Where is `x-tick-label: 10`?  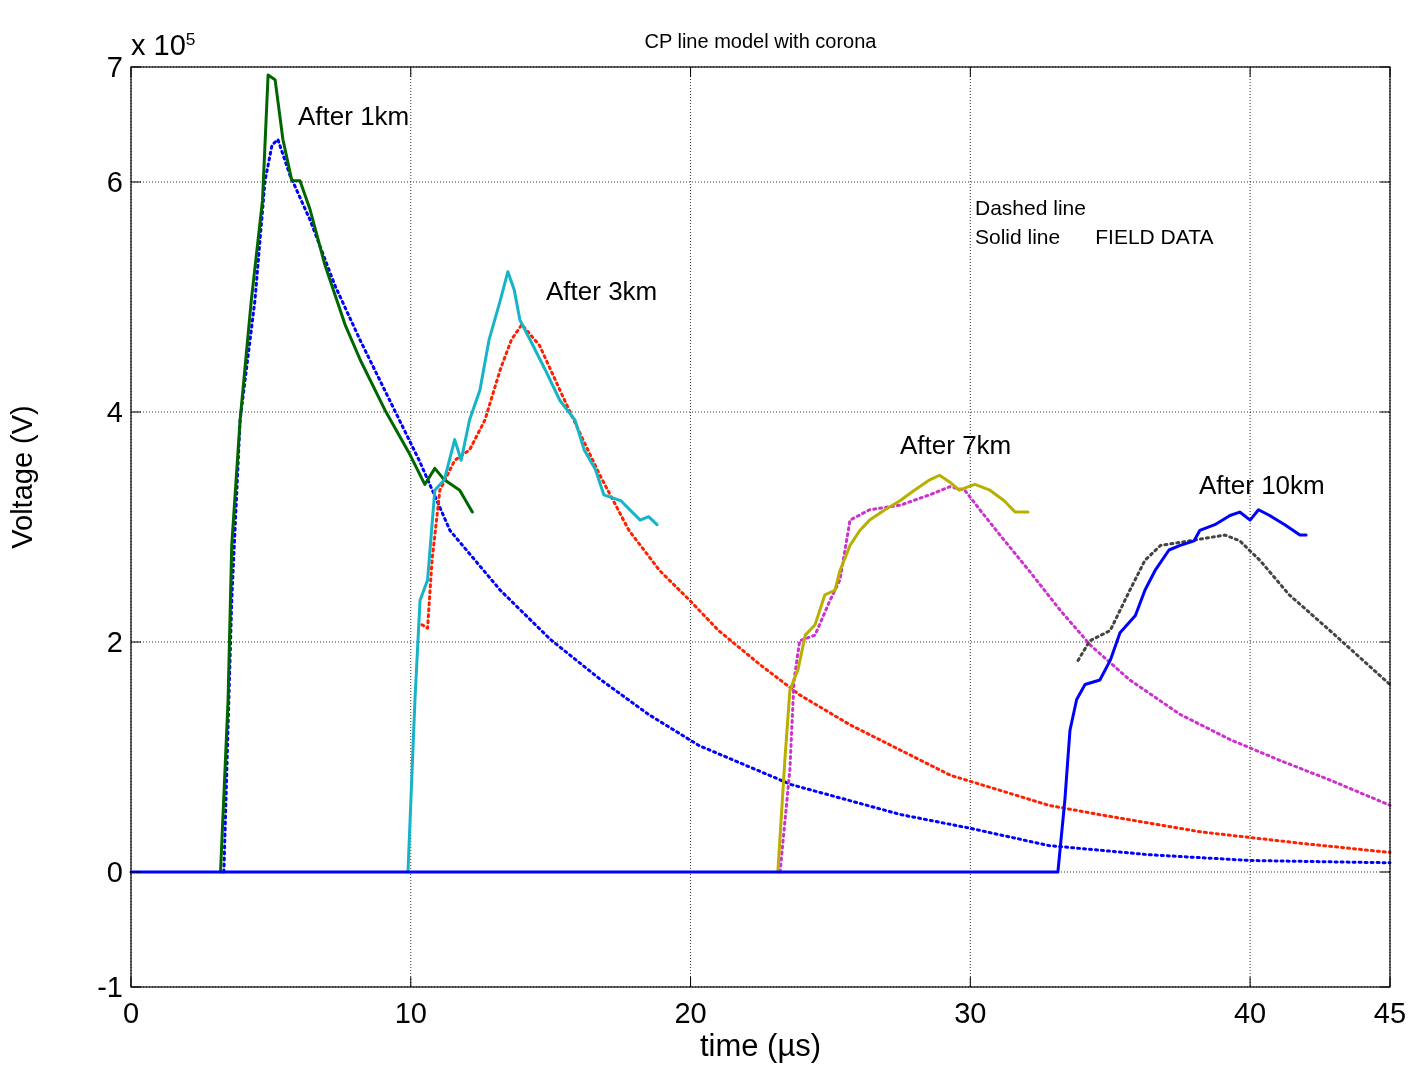 x-tick-label: 10 is located at coordinates (410, 1013).